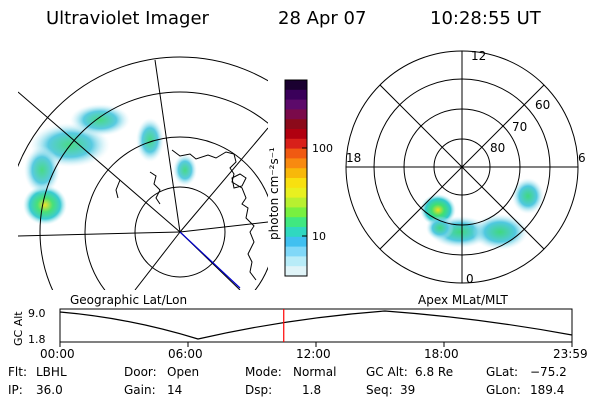 This screenshot has height=400, width=600. I want to click on timeline-ytick-bottom: 1.8, so click(37, 339).